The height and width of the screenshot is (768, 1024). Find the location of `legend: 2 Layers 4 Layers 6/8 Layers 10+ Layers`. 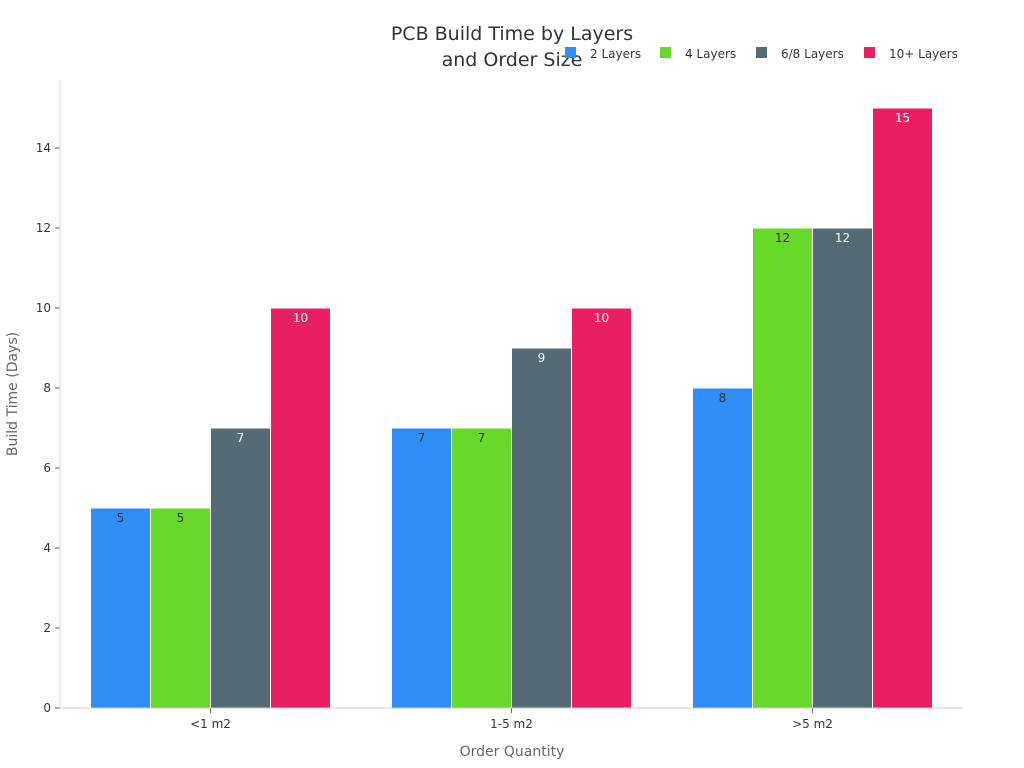

legend: 2 Layers 4 Layers 6/8 Layers 10+ Layers is located at coordinates (761, 54).